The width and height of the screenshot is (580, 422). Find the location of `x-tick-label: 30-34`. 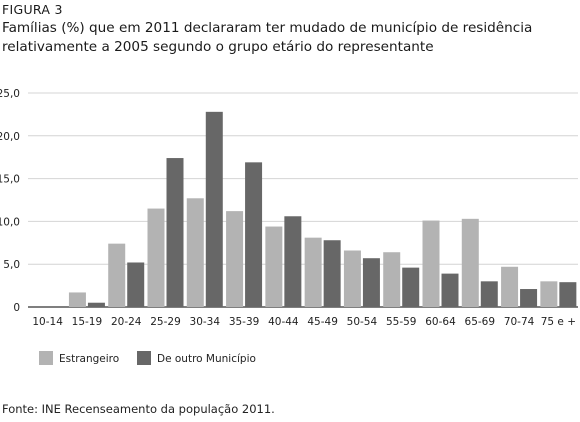

x-tick-label: 30-34 is located at coordinates (205, 322).